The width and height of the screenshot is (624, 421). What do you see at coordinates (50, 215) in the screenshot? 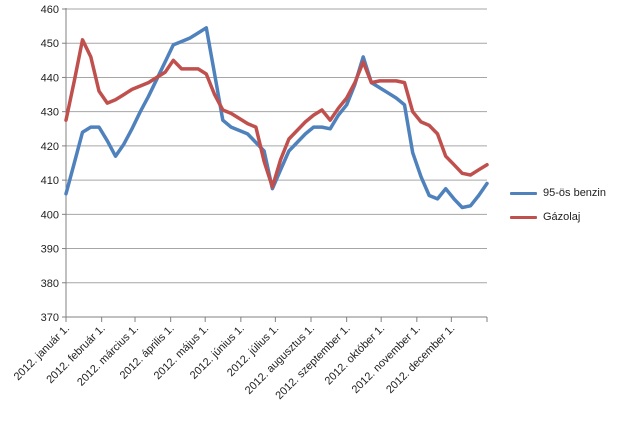
I see `y-axis-label: 400` at bounding box center [50, 215].